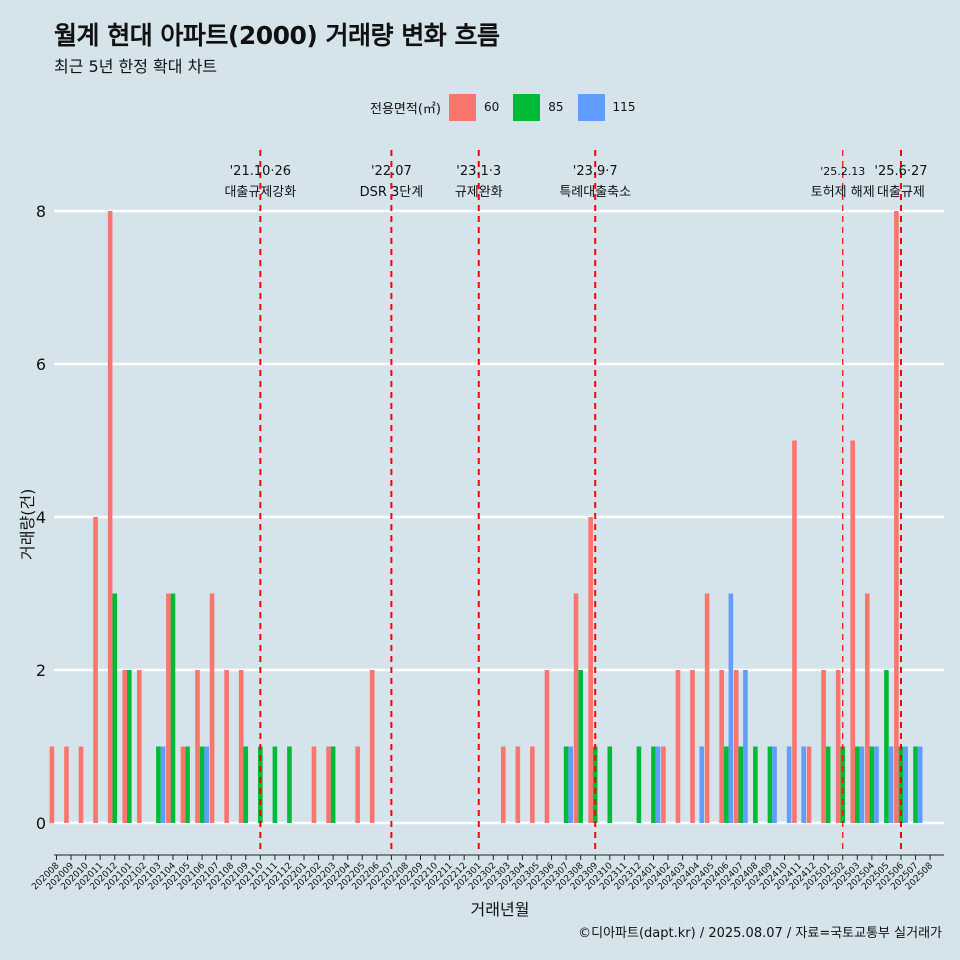 The height and width of the screenshot is (960, 960). Describe the element at coordinates (509, 107) in the screenshot. I see `legend: 전용면적(㎡) 60 85 115` at that location.